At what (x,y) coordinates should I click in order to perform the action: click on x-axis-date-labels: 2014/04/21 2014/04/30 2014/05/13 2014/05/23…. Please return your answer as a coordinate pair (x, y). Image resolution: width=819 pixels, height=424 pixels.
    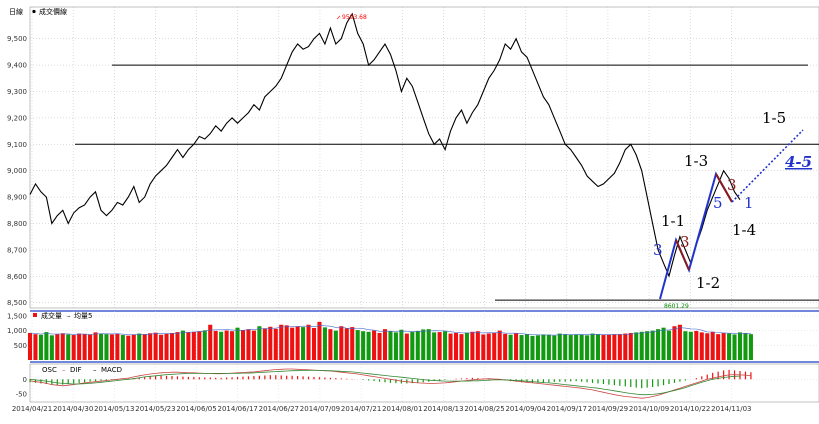
    Looking at the image, I should click on (382, 409).